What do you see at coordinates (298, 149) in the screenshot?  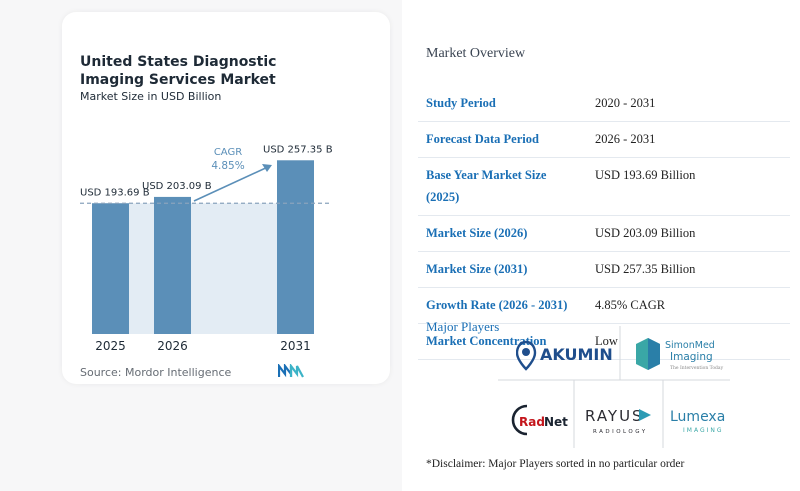 I see `value-label-2031: USD 257.35 B` at bounding box center [298, 149].